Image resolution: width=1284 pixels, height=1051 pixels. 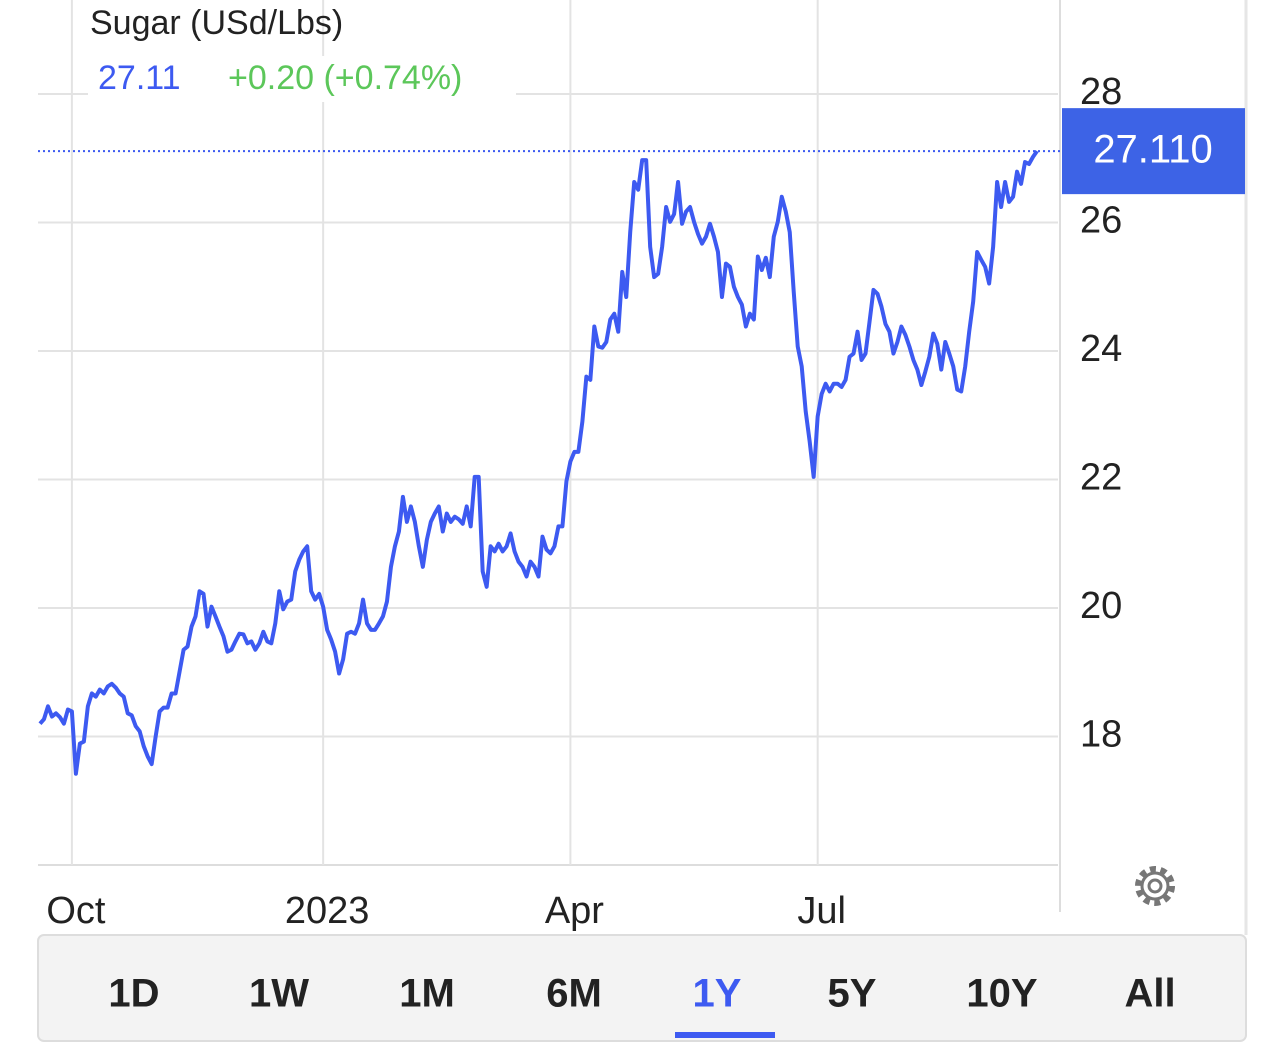 I want to click on price-tag-label: 27.110, so click(x=1152, y=150).